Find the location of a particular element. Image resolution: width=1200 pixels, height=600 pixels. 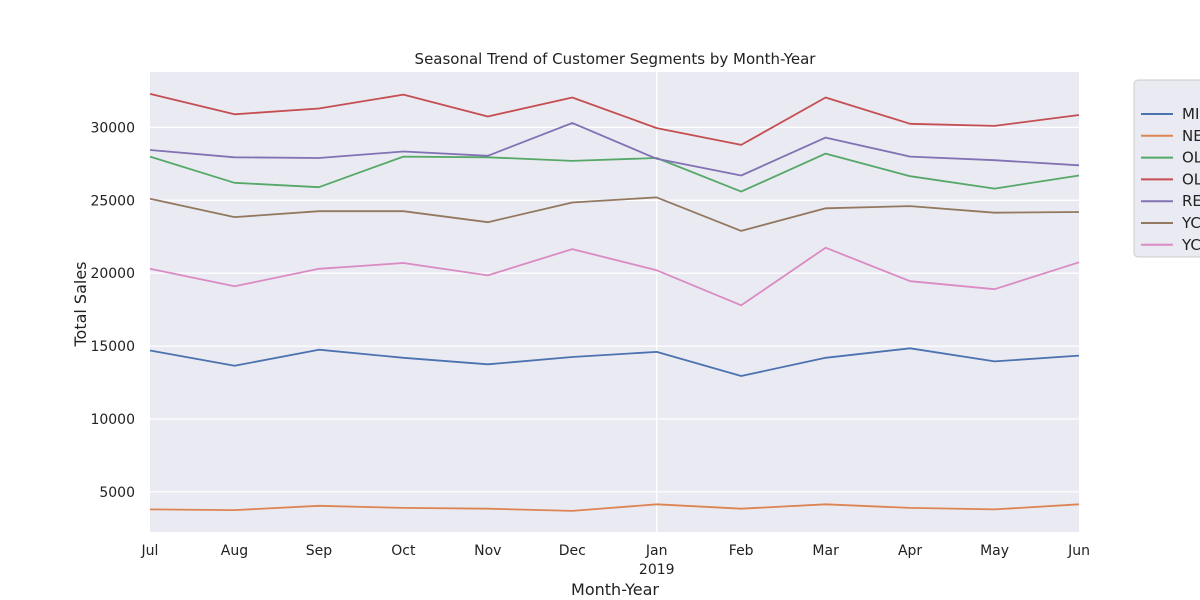

legend-label-3: OL is located at coordinates (1191, 158).